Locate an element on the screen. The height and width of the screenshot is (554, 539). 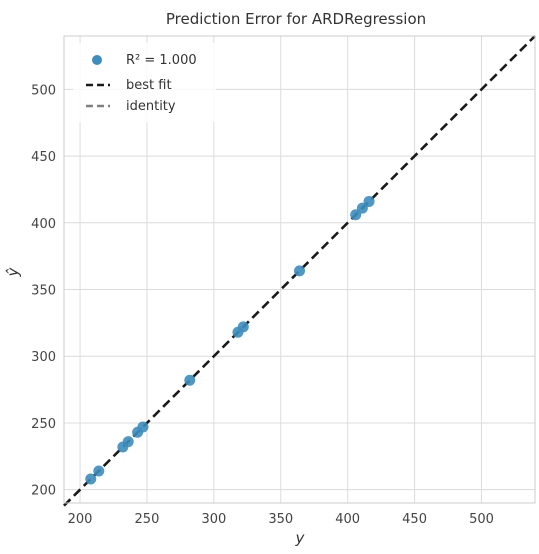
chart-title: Prediction Error for ARDRegression is located at coordinates (296, 19).